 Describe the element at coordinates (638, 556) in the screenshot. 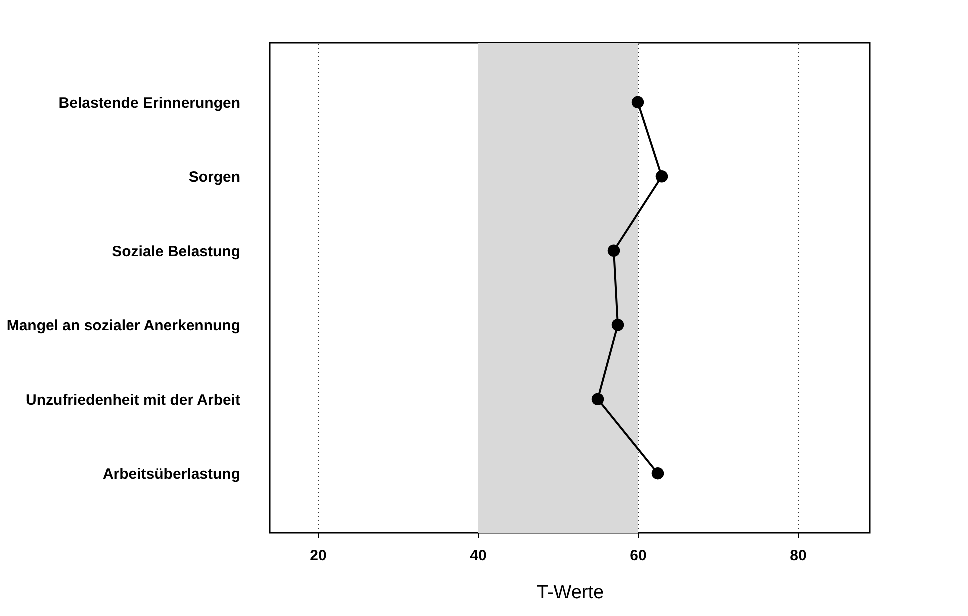

I see `x-tick-label: 60` at that location.